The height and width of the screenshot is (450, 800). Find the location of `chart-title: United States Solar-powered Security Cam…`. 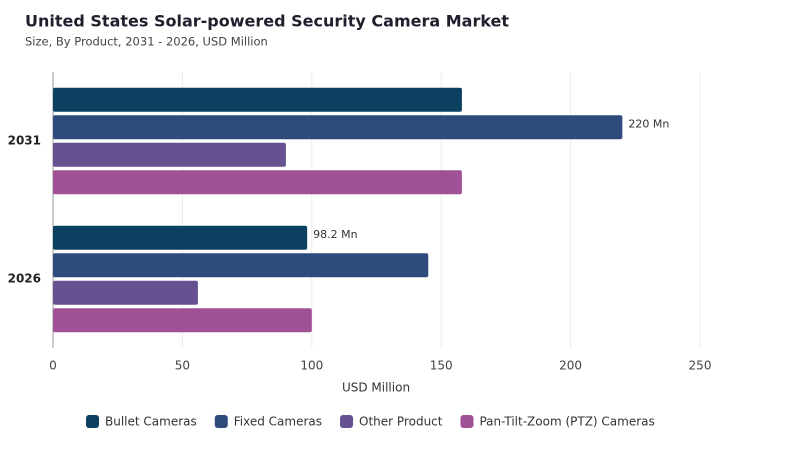

chart-title: United States Solar-powered Security Cam… is located at coordinates (267, 21).